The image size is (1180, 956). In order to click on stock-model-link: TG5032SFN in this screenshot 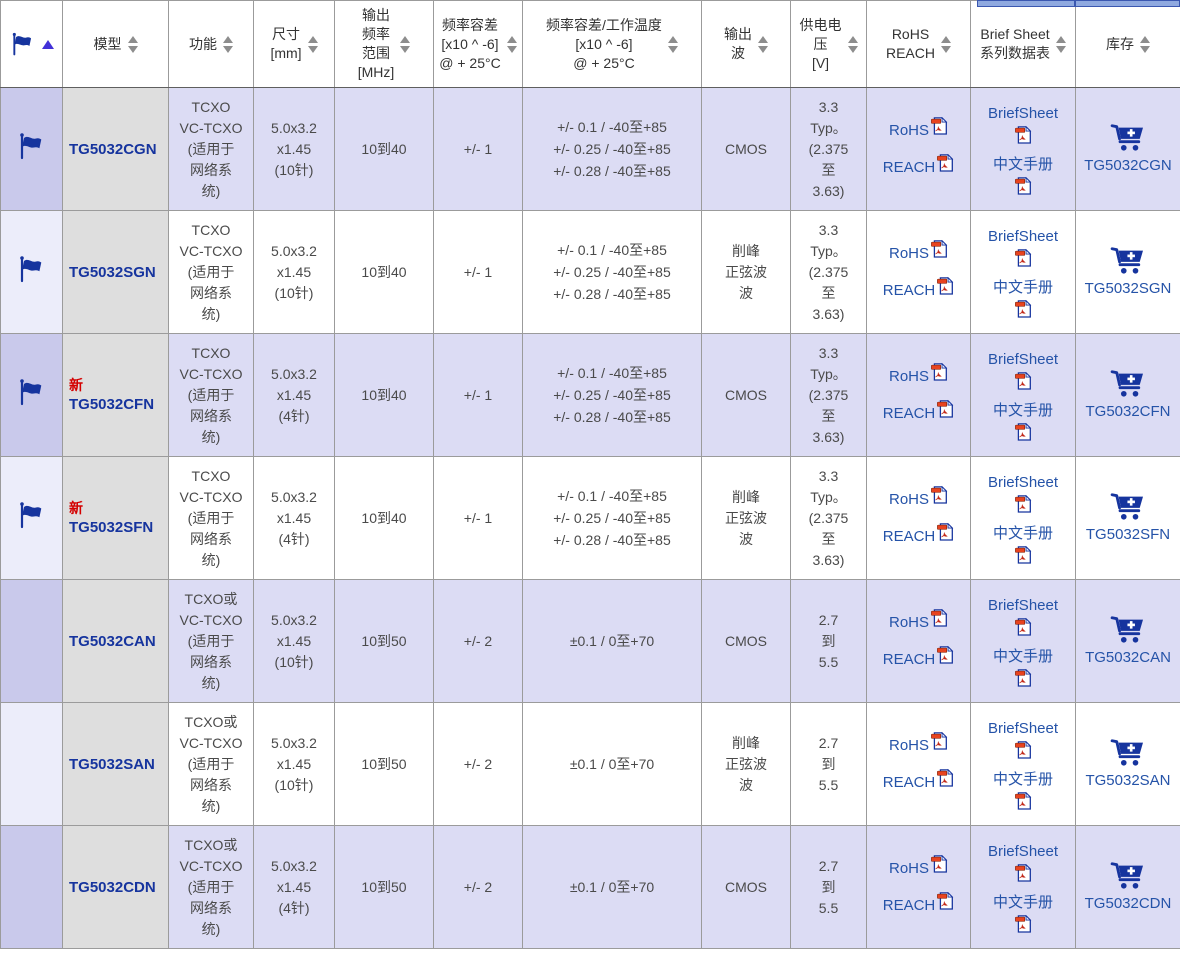, I will do `click(1128, 534)`.